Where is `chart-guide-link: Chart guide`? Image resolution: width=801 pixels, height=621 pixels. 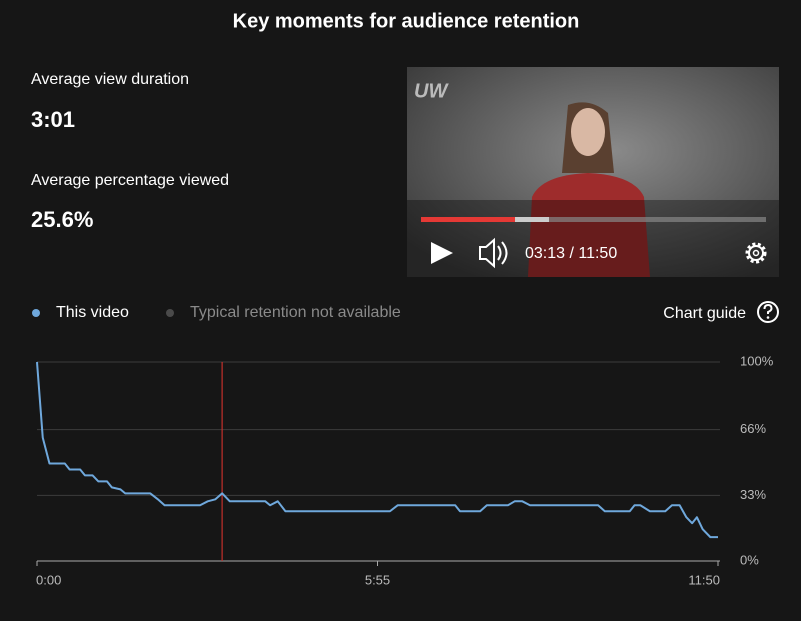
chart-guide-link: Chart guide is located at coordinates (704, 313).